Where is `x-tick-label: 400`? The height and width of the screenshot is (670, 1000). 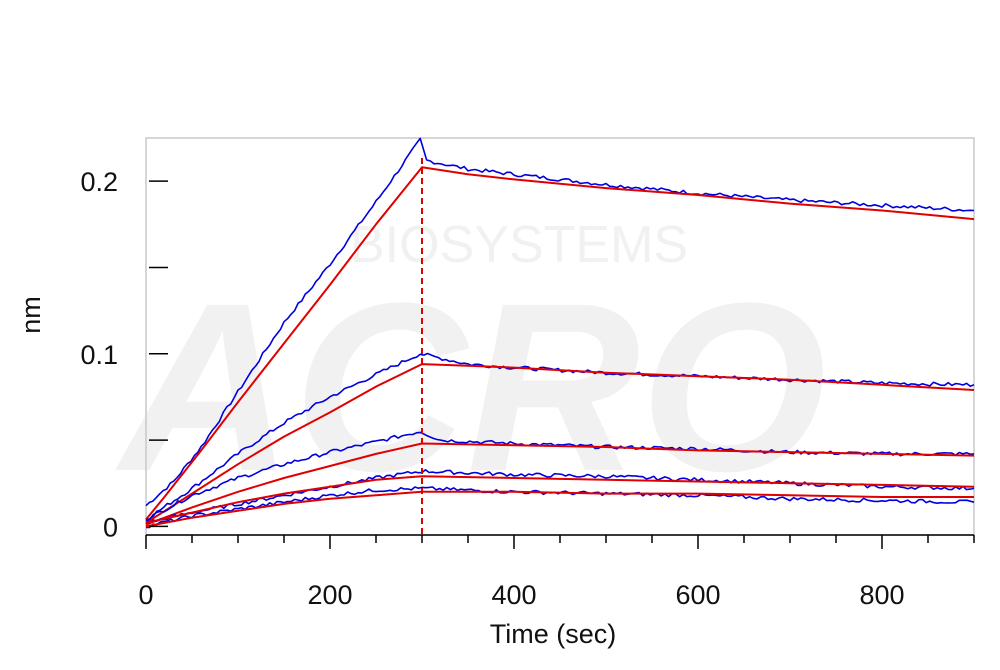 x-tick-label: 400 is located at coordinates (513, 595).